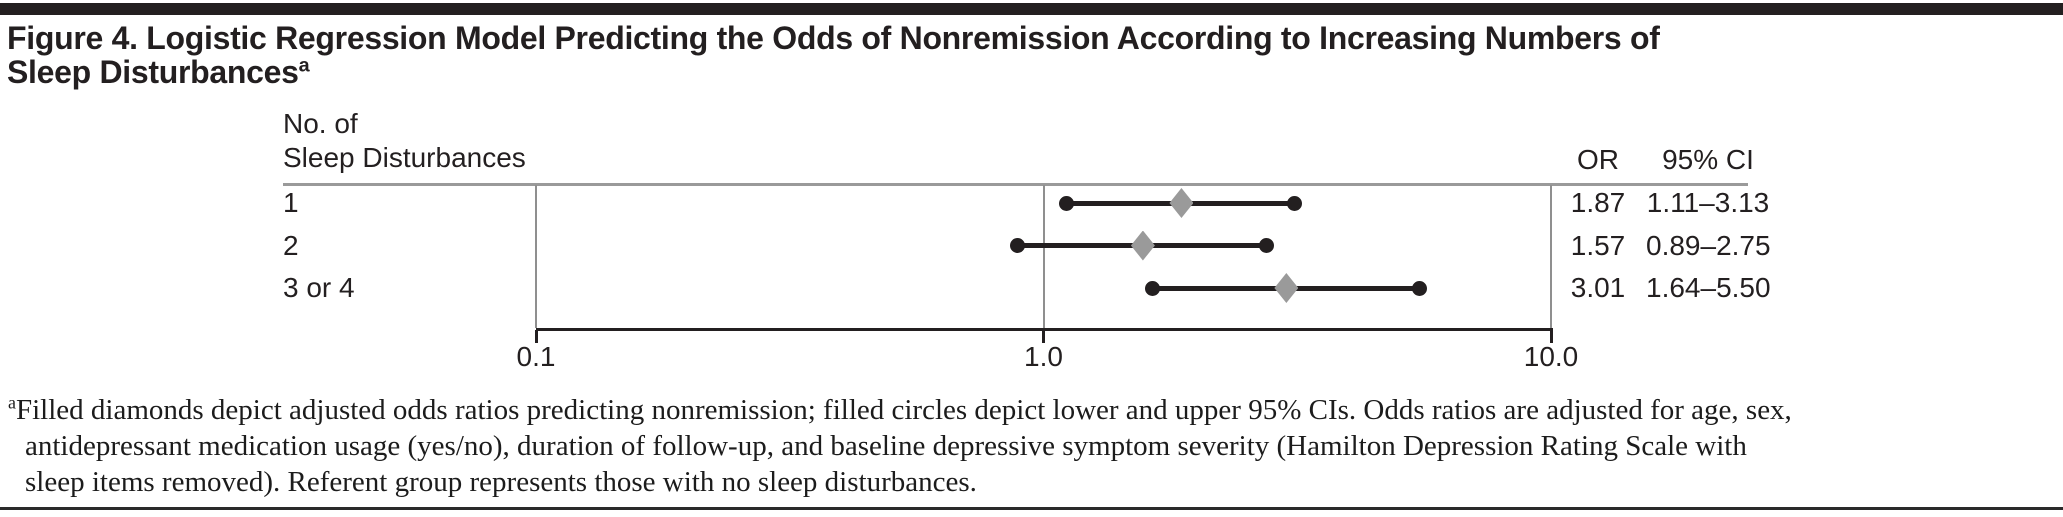  What do you see at coordinates (1031, 508) in the screenshot?
I see `bottom-rule` at bounding box center [1031, 508].